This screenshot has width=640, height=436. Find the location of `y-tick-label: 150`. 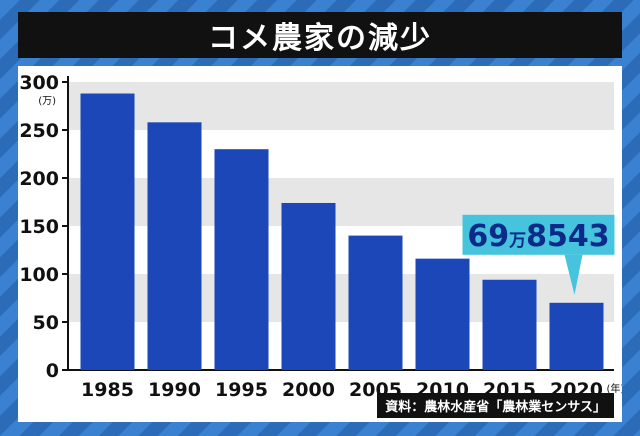

y-tick-label: 150 is located at coordinates (39, 227).